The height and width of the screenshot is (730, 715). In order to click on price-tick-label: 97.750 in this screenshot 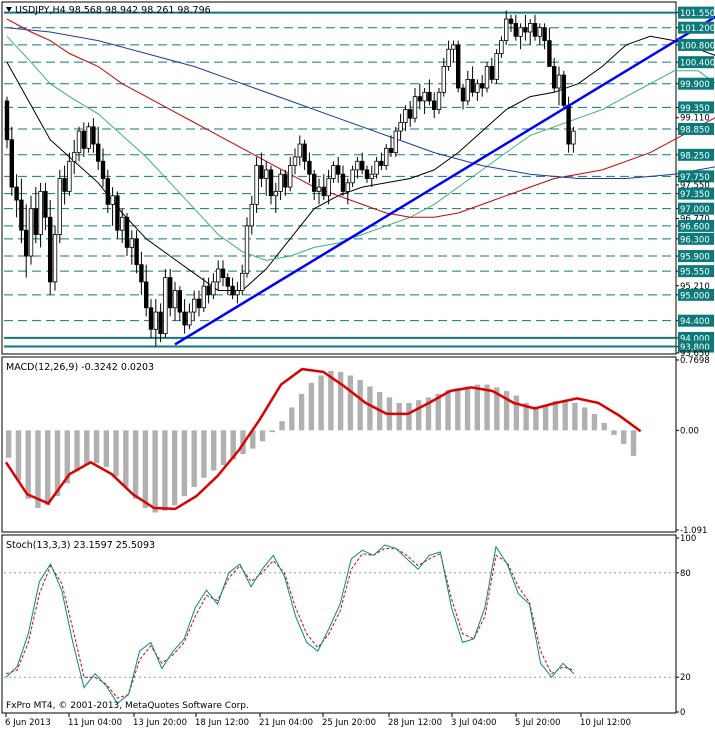, I will do `click(695, 178)`.